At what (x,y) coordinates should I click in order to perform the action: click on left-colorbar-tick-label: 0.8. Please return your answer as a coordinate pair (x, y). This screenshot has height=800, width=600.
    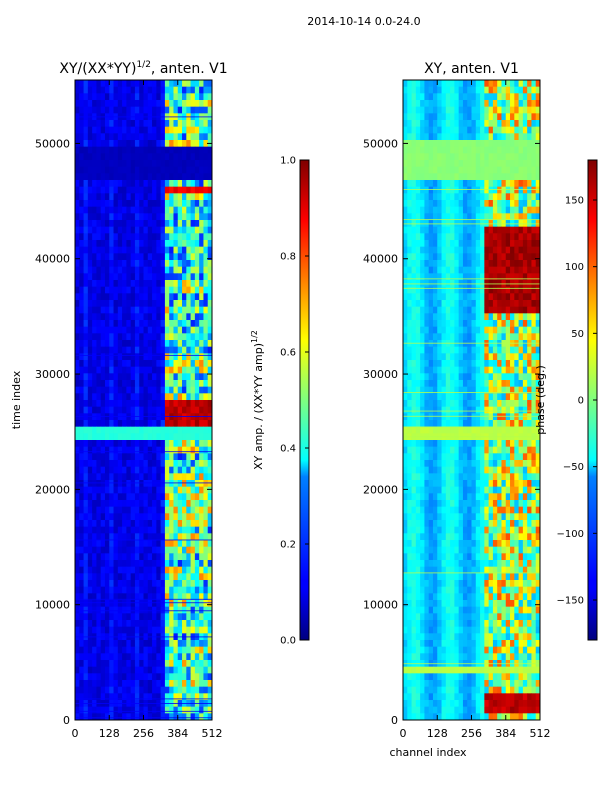
    Looking at the image, I should click on (288, 257).